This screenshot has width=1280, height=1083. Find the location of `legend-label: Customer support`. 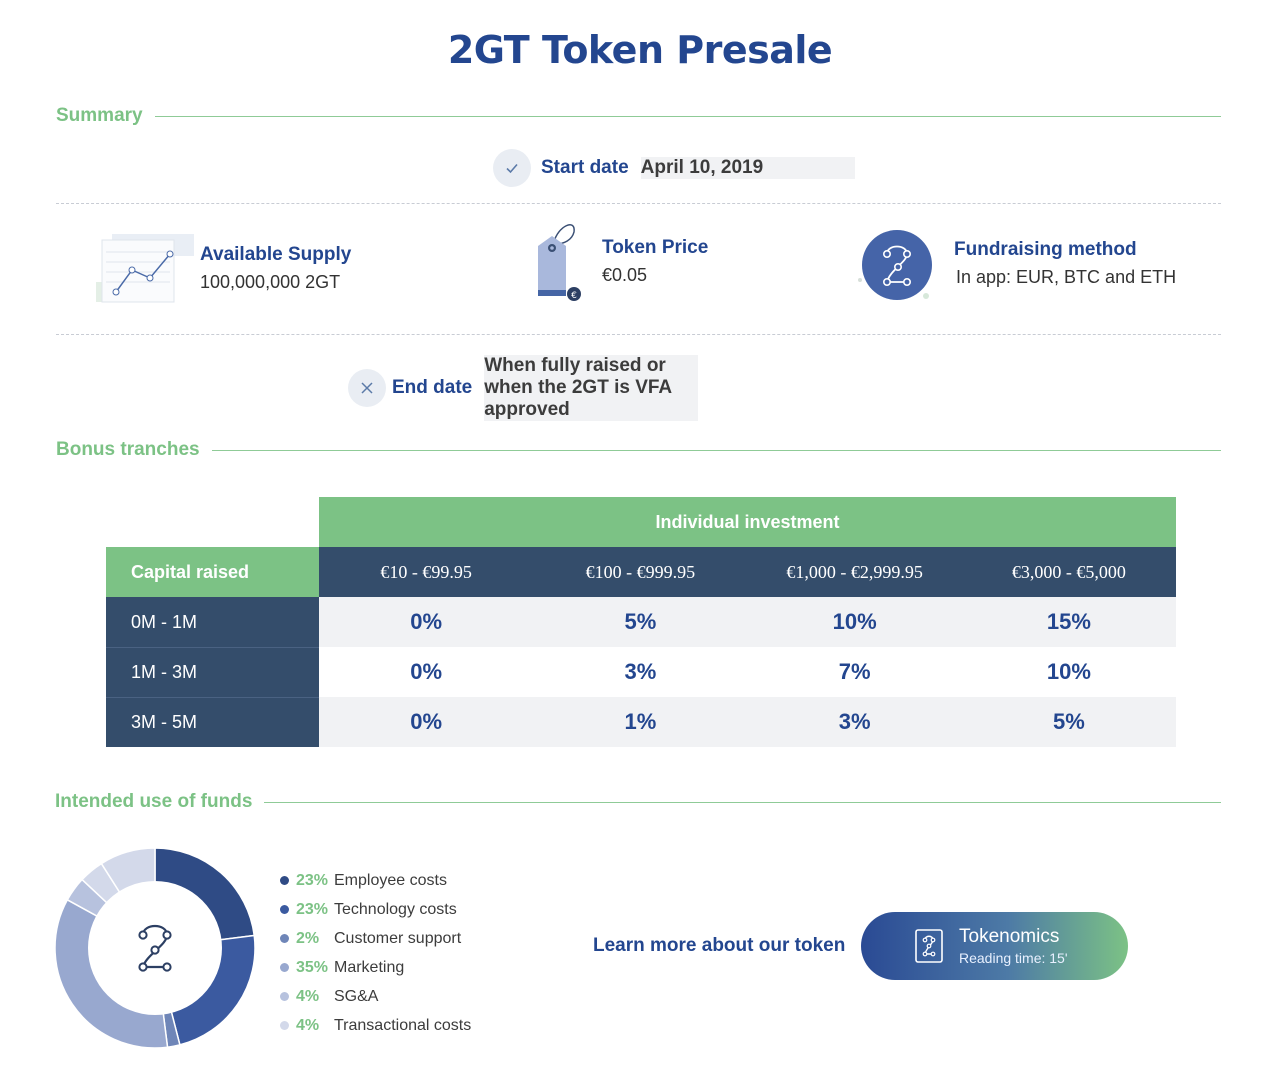

legend-label: Customer support is located at coordinates (398, 938).